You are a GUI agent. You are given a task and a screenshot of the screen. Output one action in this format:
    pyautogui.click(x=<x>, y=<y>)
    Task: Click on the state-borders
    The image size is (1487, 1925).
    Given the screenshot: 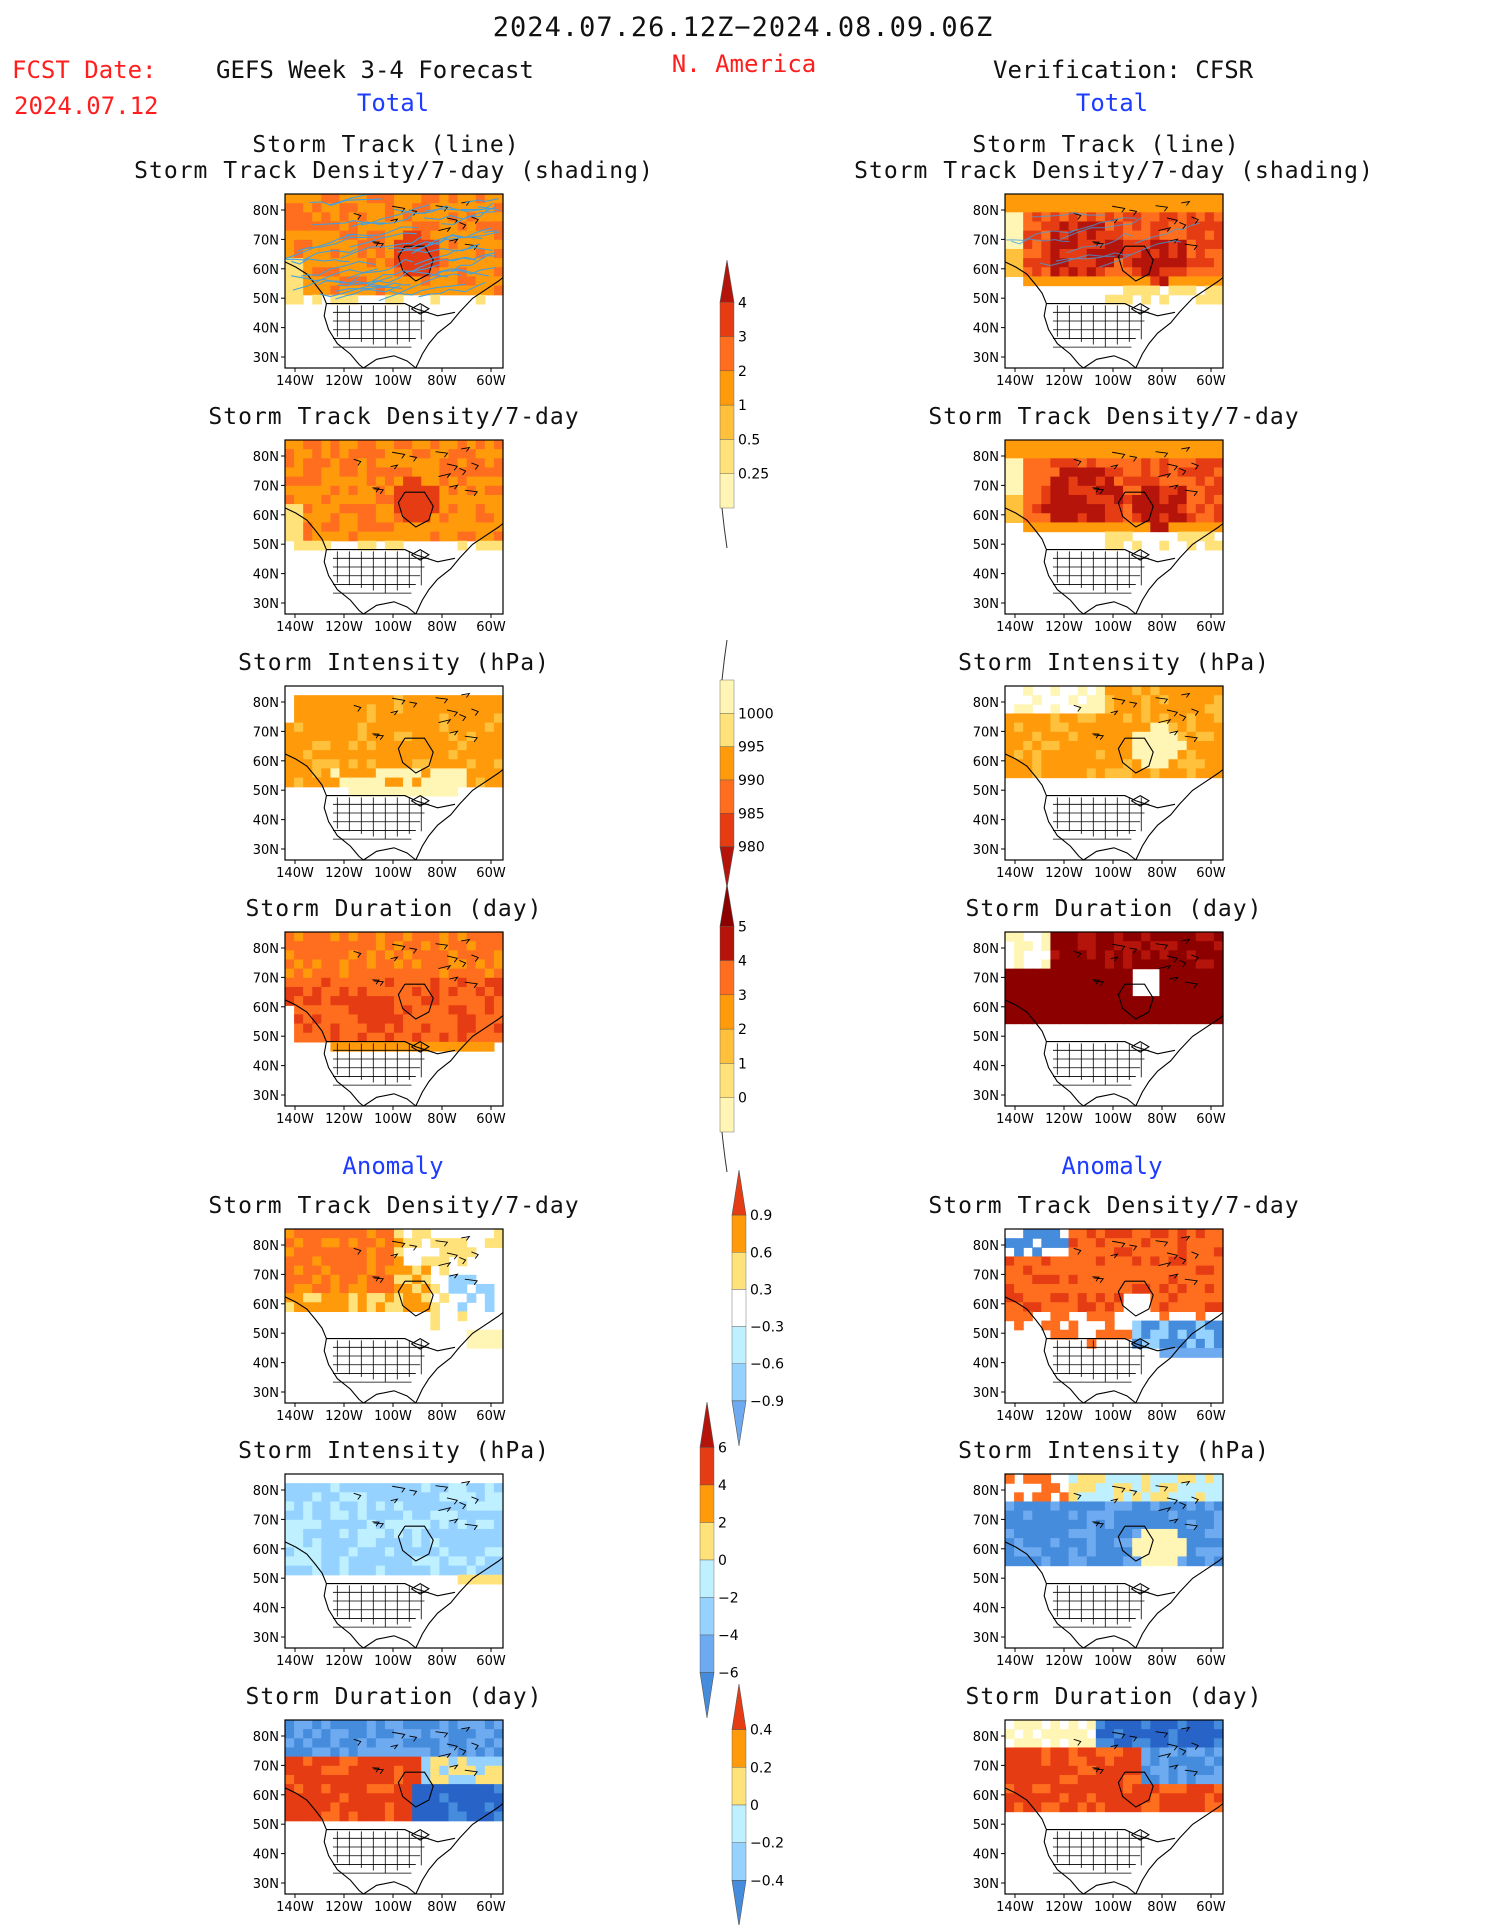 What is the action you would take?
    pyautogui.click(x=1100, y=326)
    